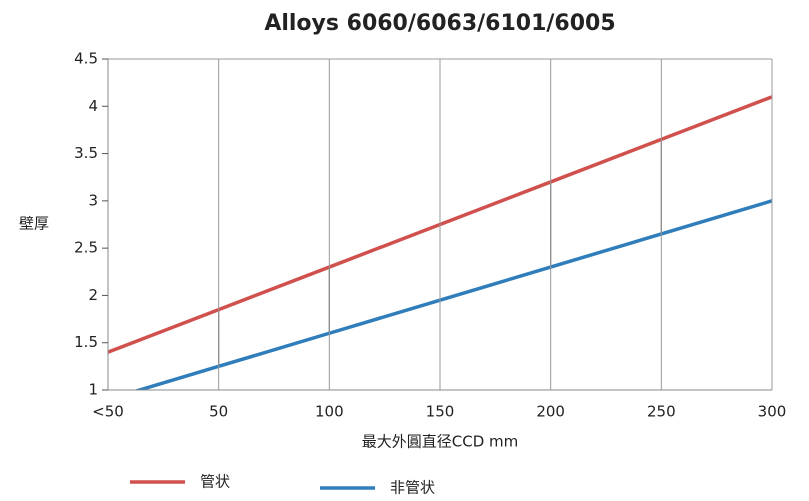 The image size is (809, 501). Describe the element at coordinates (86, 248) in the screenshot. I see `y-tick-label: 2.5` at that location.